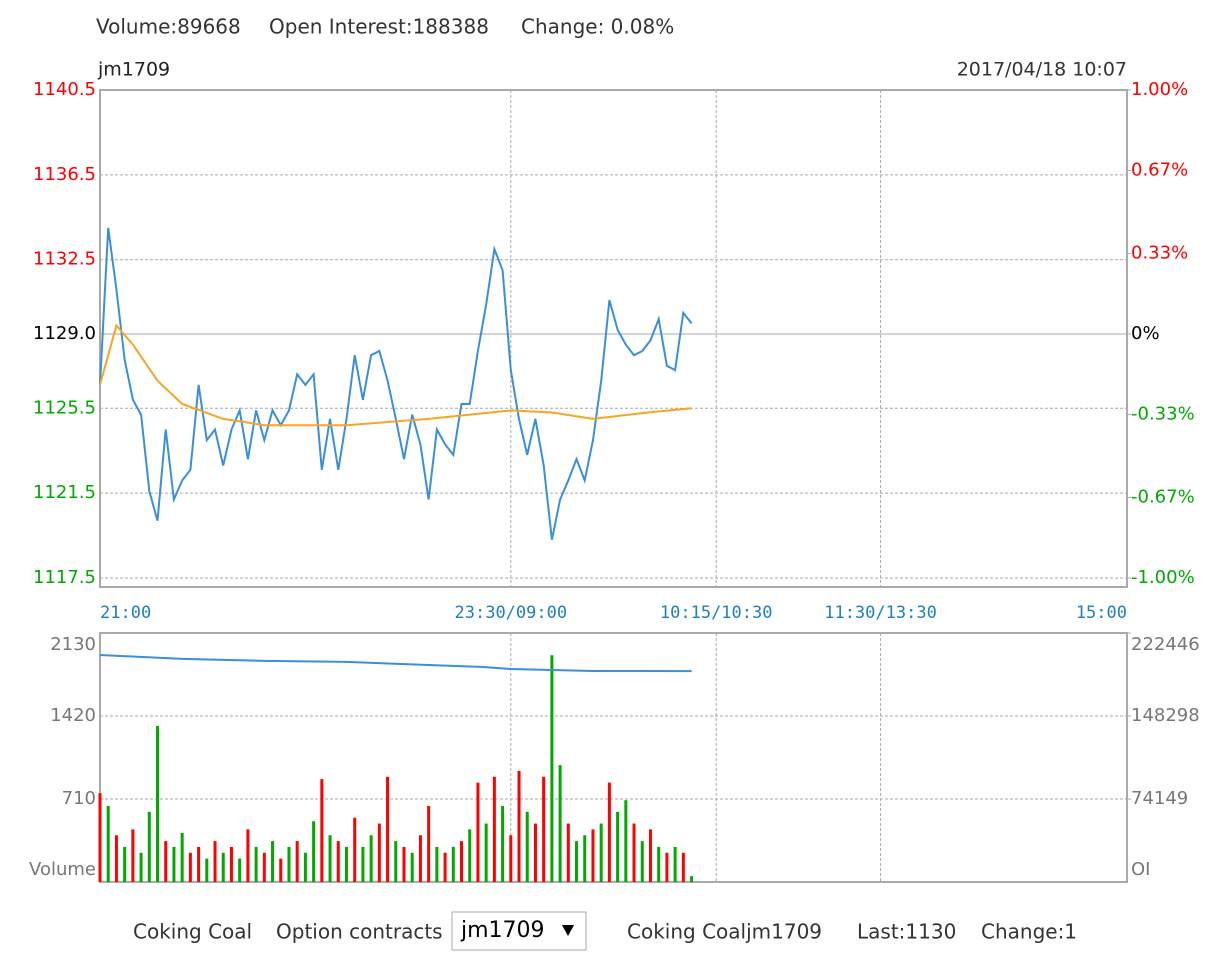  What do you see at coordinates (64, 89) in the screenshot?
I see `y-tick-label: 1140.5` at bounding box center [64, 89].